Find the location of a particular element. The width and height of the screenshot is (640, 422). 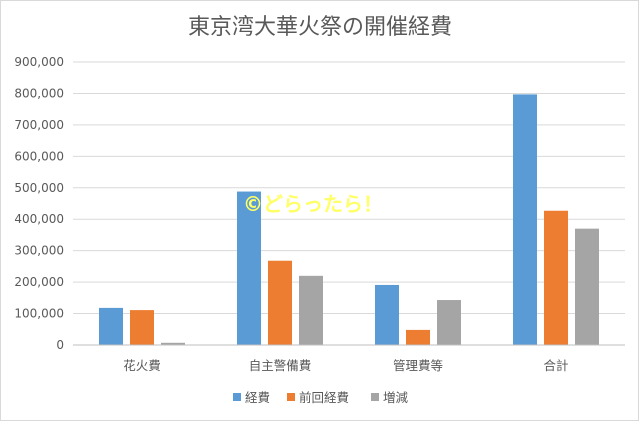

y-tick-label: 500,000 is located at coordinates (39, 188).